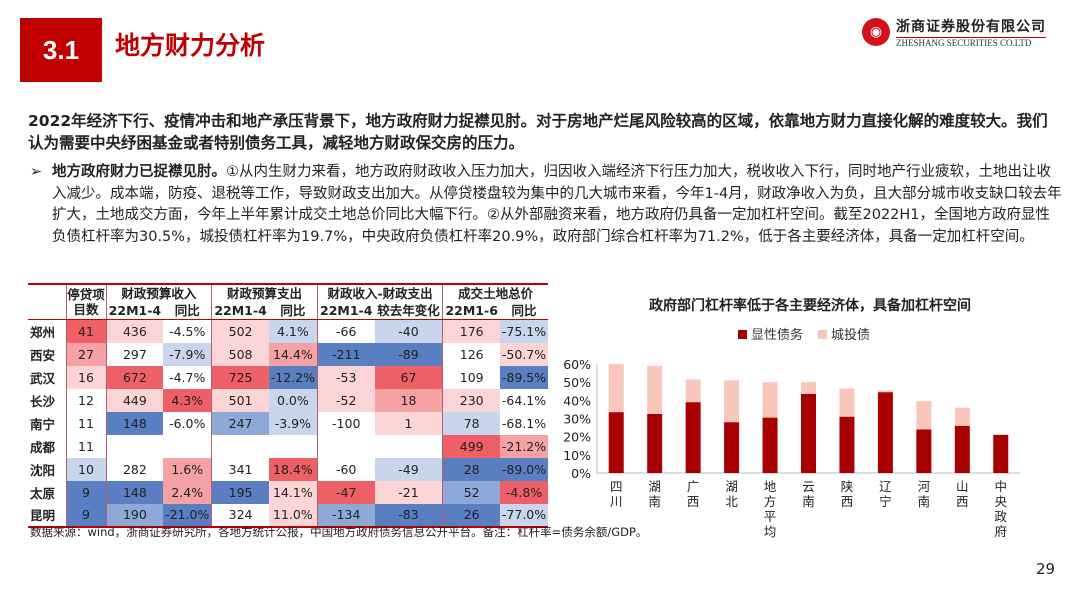 The image size is (1080, 608). Describe the element at coordinates (134, 469) in the screenshot. I see `value-cell: 282` at that location.